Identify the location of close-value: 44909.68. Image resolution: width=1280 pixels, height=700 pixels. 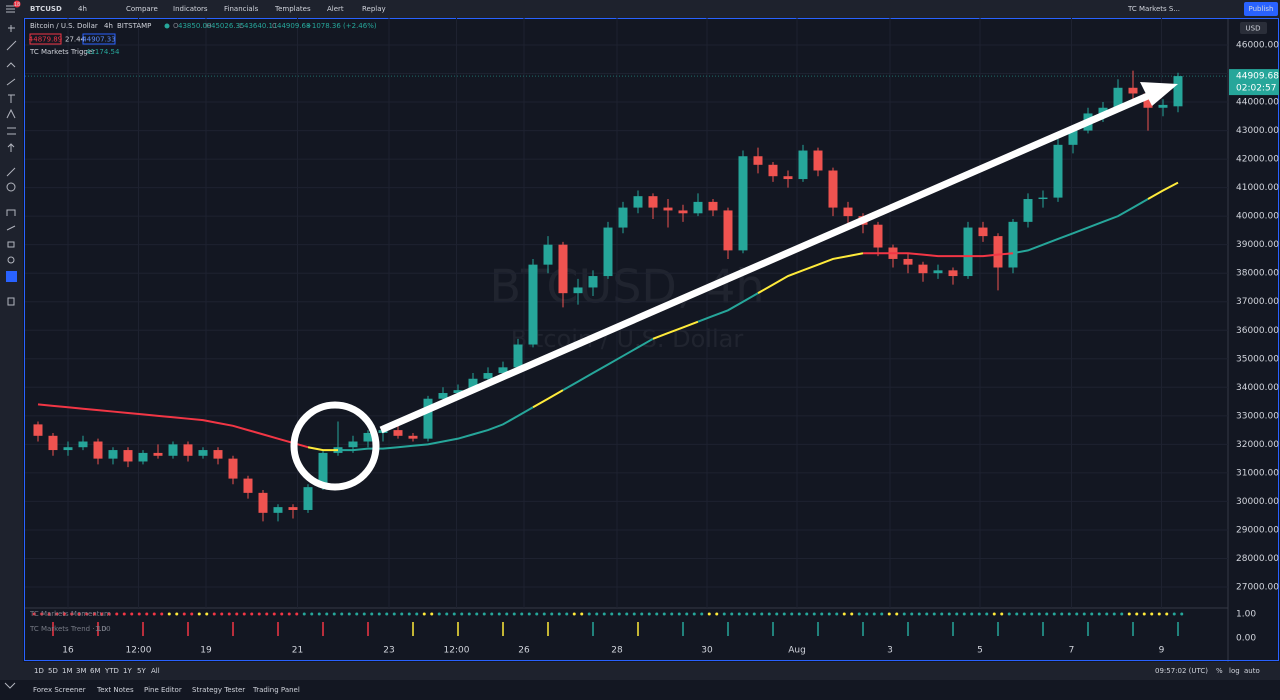
(293, 26).